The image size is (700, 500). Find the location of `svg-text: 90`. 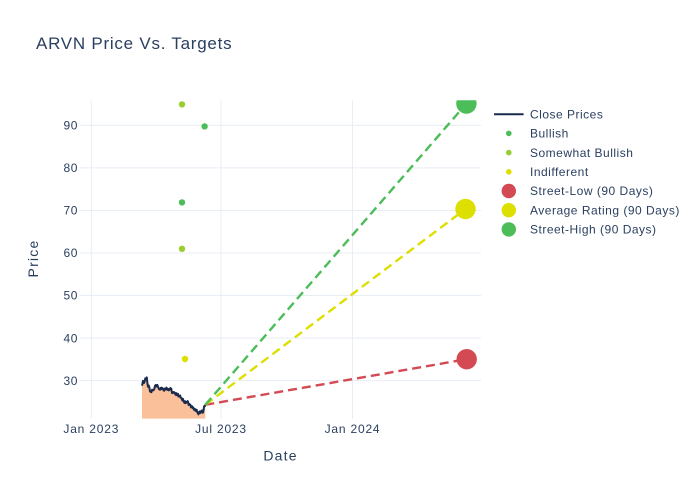

svg-text: 90 is located at coordinates (70, 126).